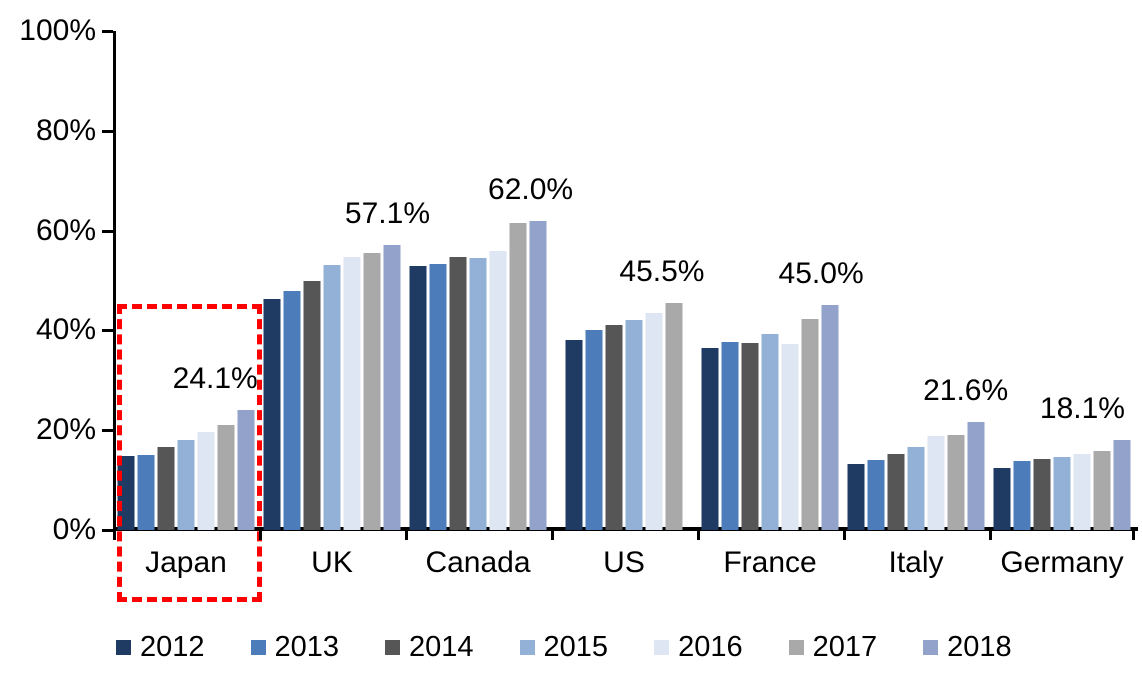  What do you see at coordinates (936, 483) in the screenshot?
I see `bar-italy-2016` at bounding box center [936, 483].